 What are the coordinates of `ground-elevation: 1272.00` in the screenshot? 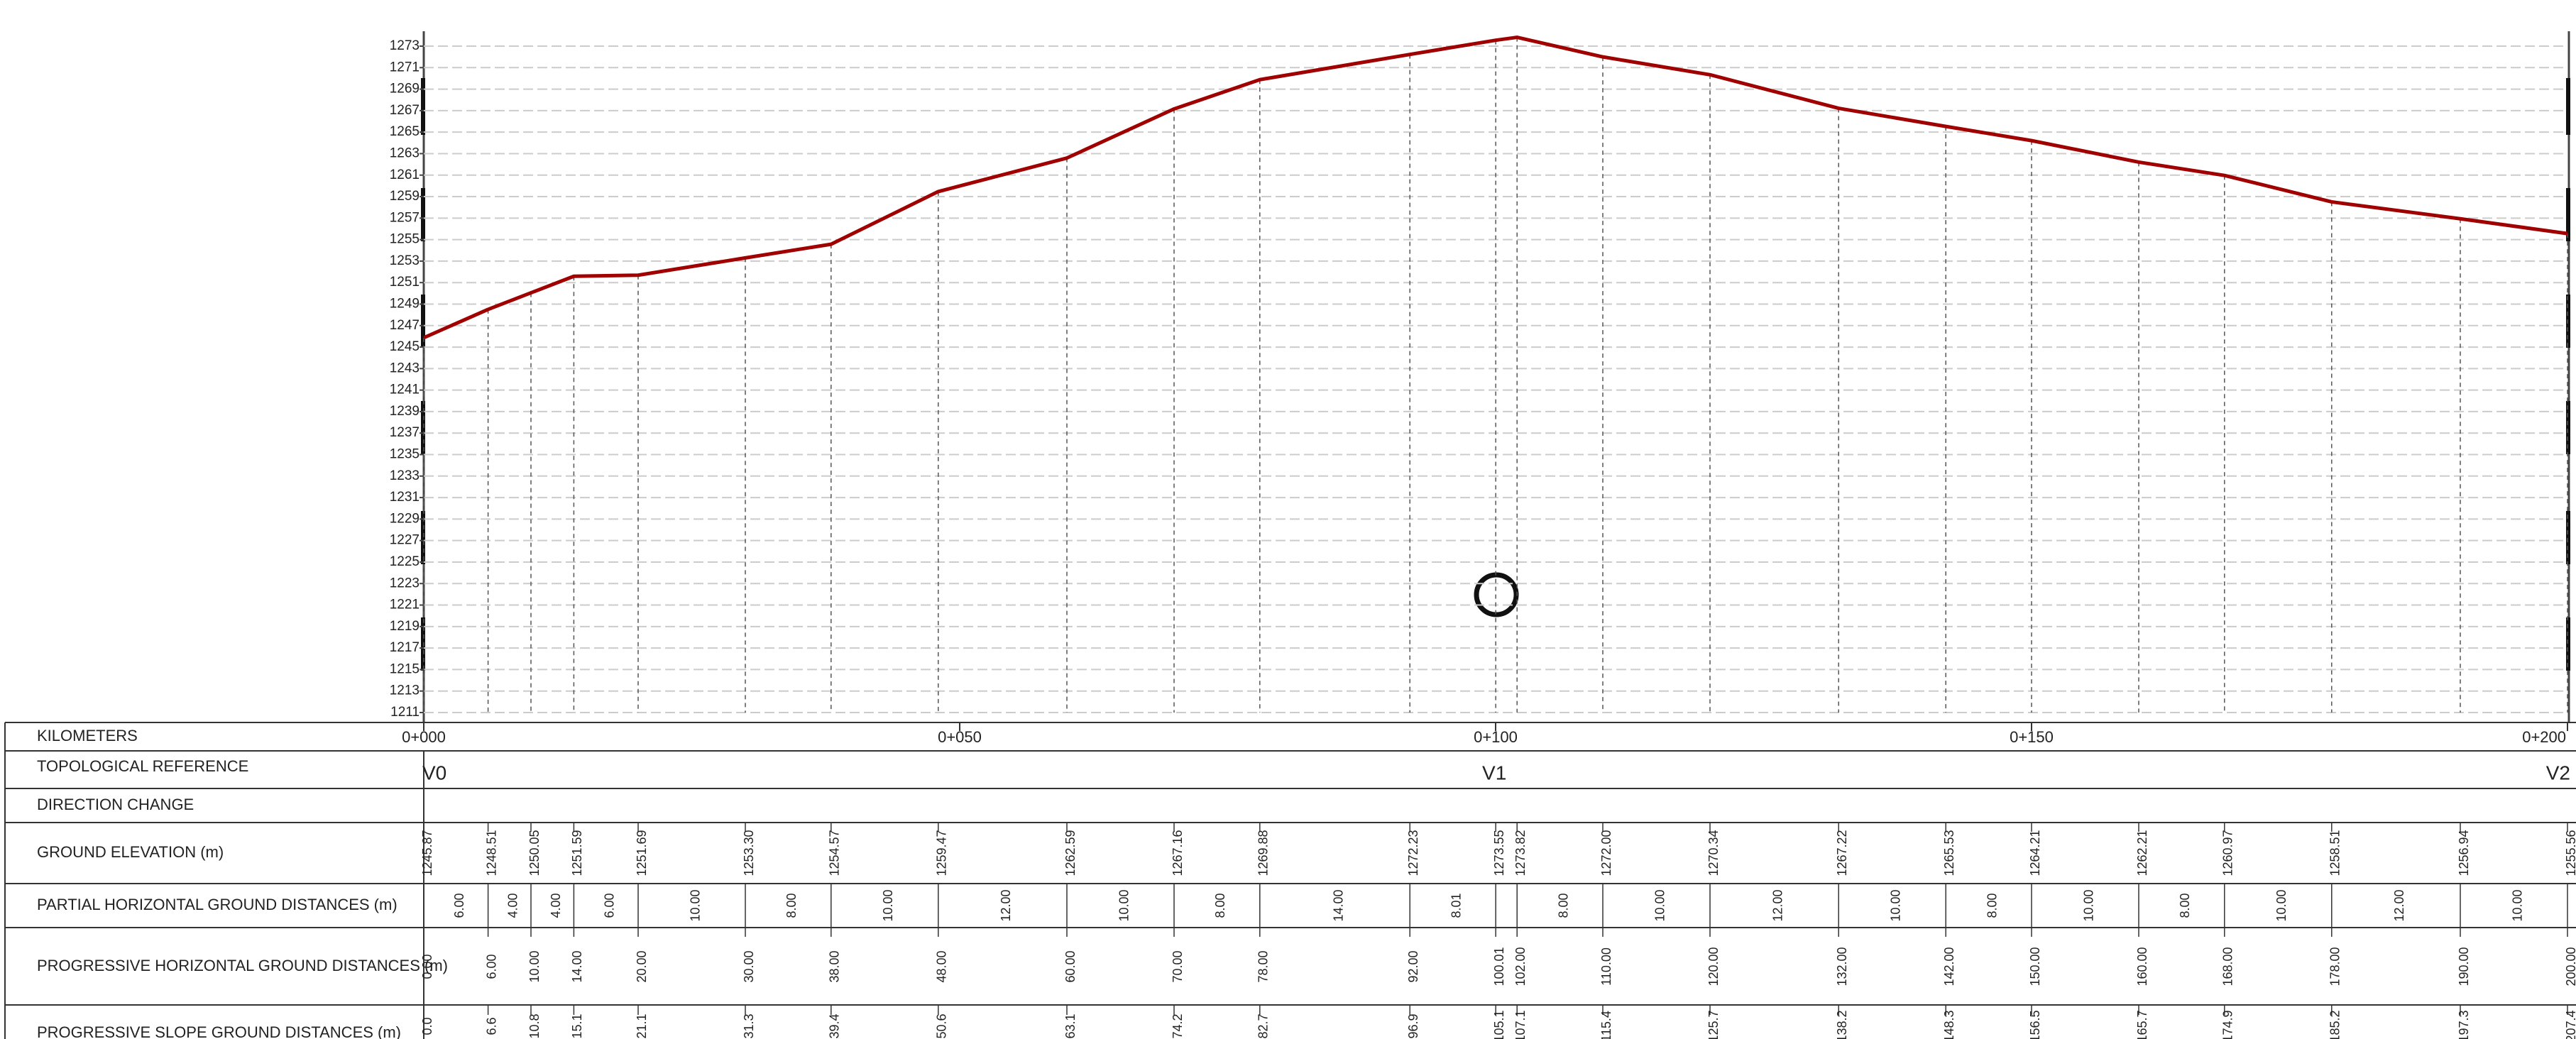 It's located at (1606, 853).